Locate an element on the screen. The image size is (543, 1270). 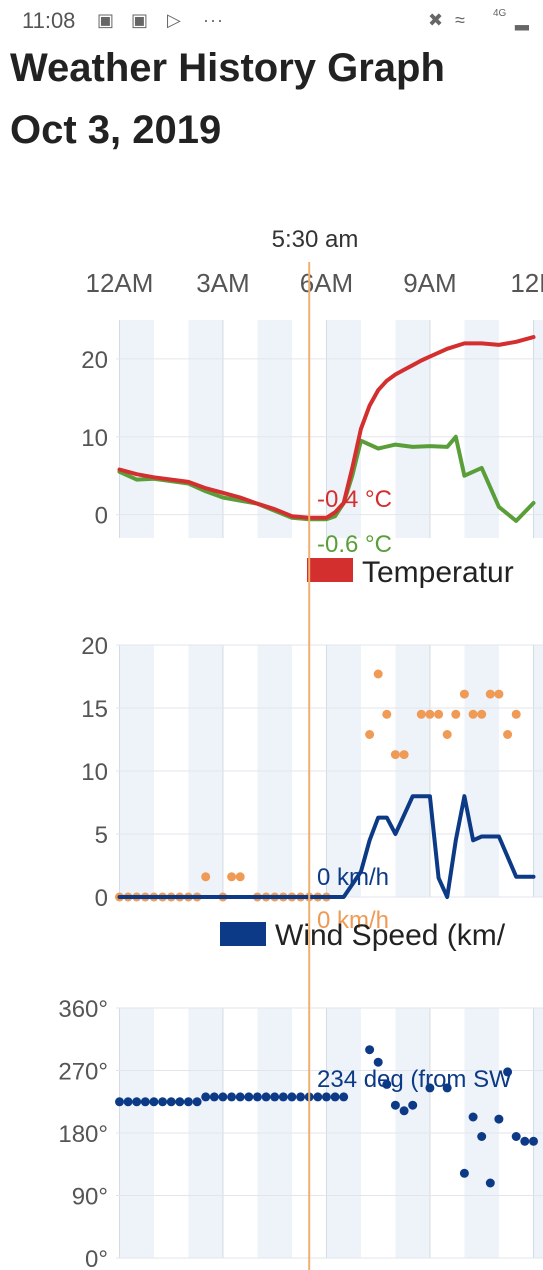
time-tick-label: 9AM is located at coordinates (429, 283).